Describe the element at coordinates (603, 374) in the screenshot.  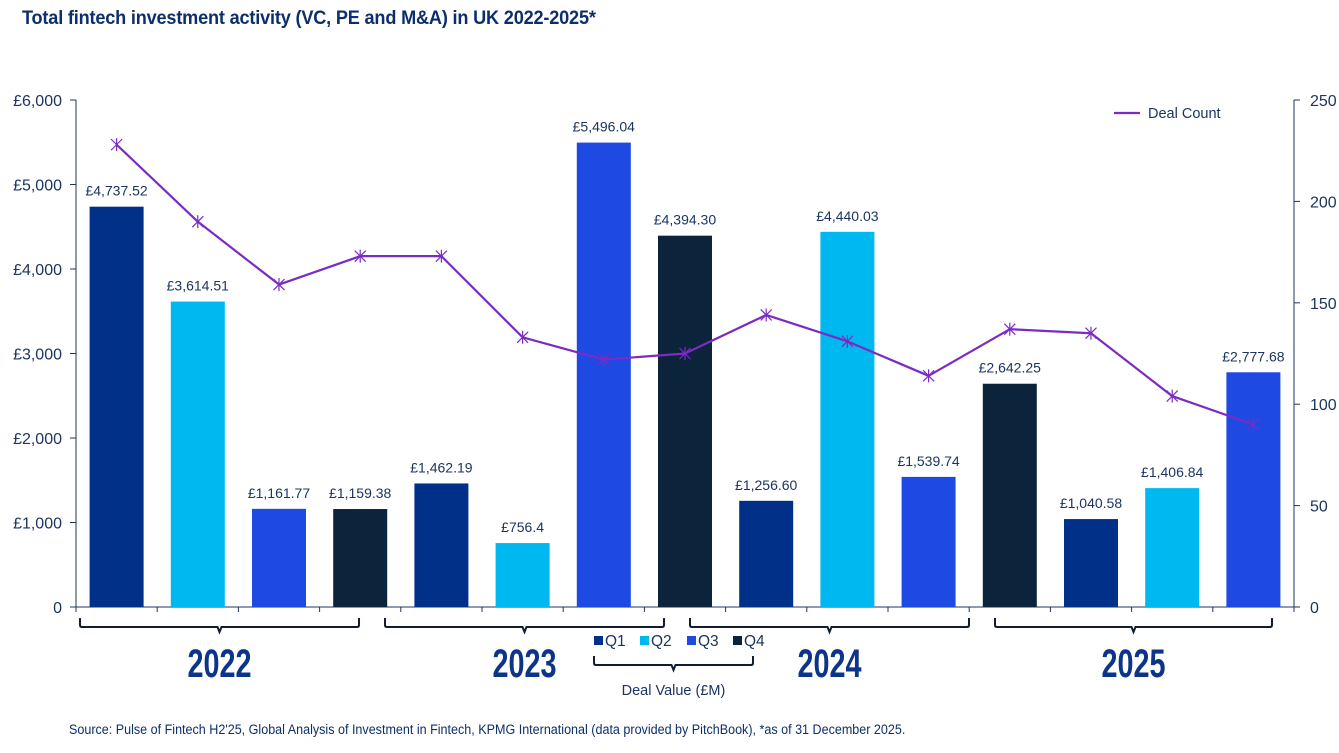
I see `bar-2023-q3` at that location.